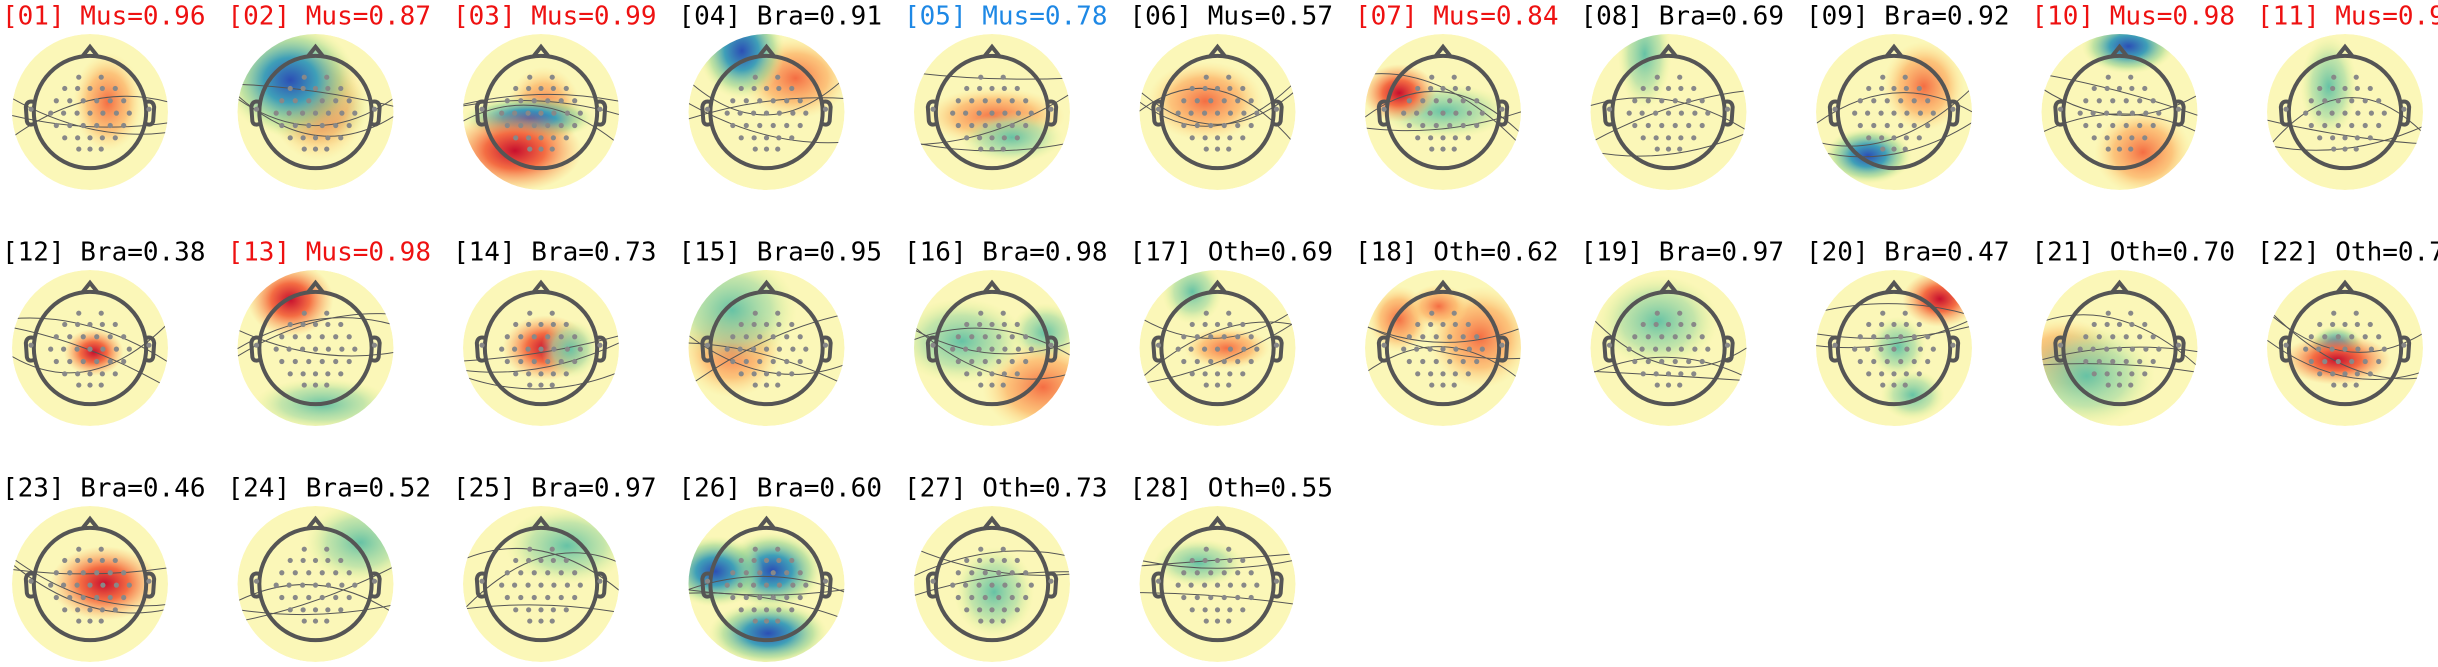 This screenshot has width=2438, height=667. I want to click on component-label: [21] Oth=0.70, so click(2134, 253).